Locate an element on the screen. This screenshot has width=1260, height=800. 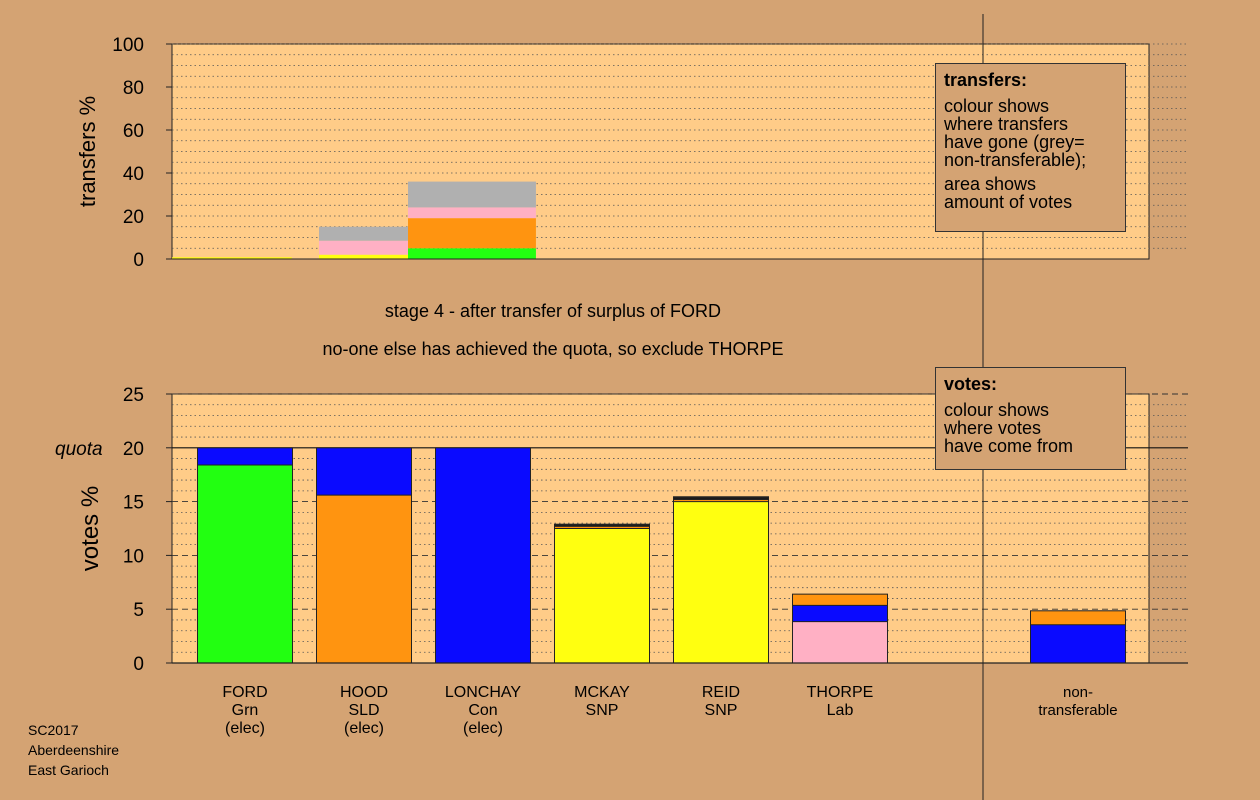
candidate-label: REID is located at coordinates (721, 692).